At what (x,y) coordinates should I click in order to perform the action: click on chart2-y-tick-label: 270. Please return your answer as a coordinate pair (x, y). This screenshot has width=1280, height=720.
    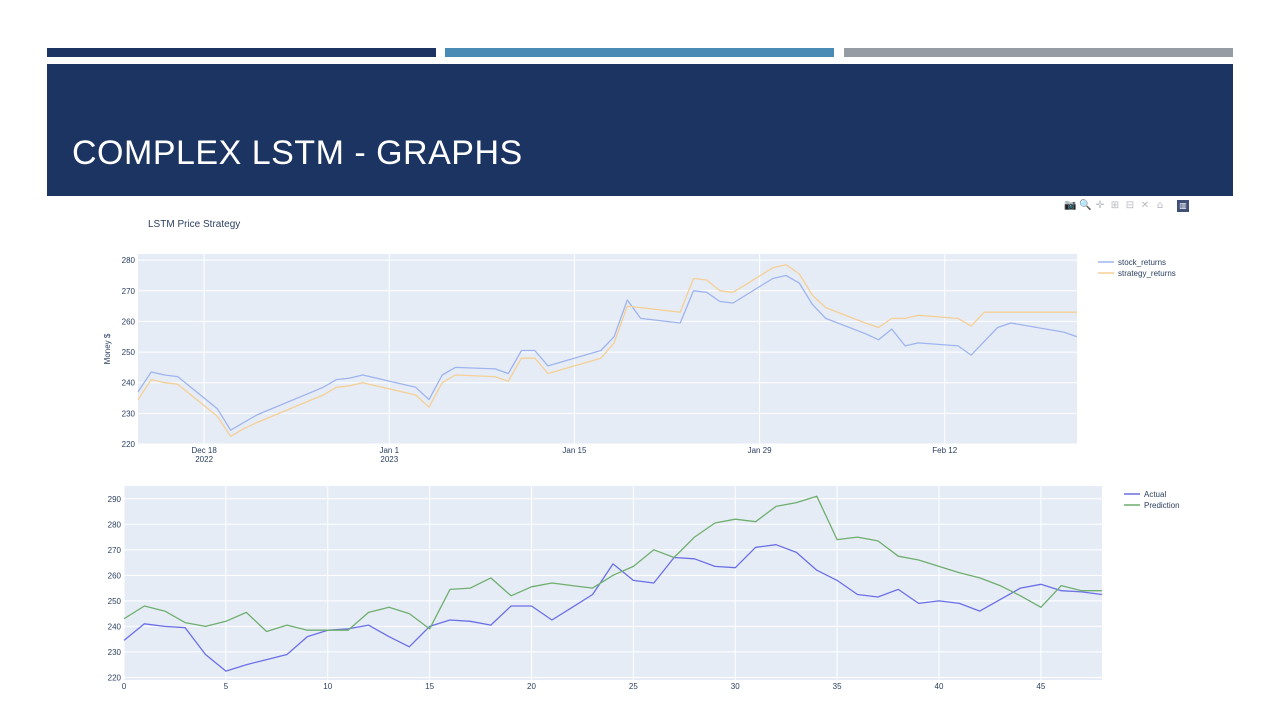
    Looking at the image, I should click on (115, 550).